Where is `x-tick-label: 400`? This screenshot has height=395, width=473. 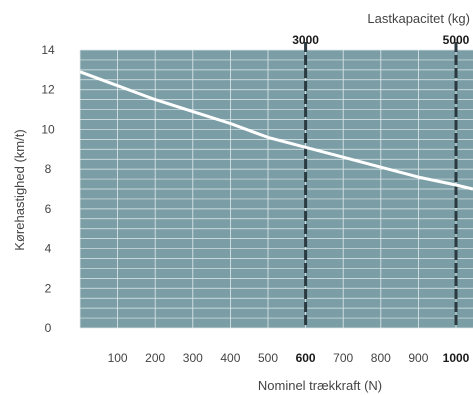
x-tick-label: 400 is located at coordinates (230, 358).